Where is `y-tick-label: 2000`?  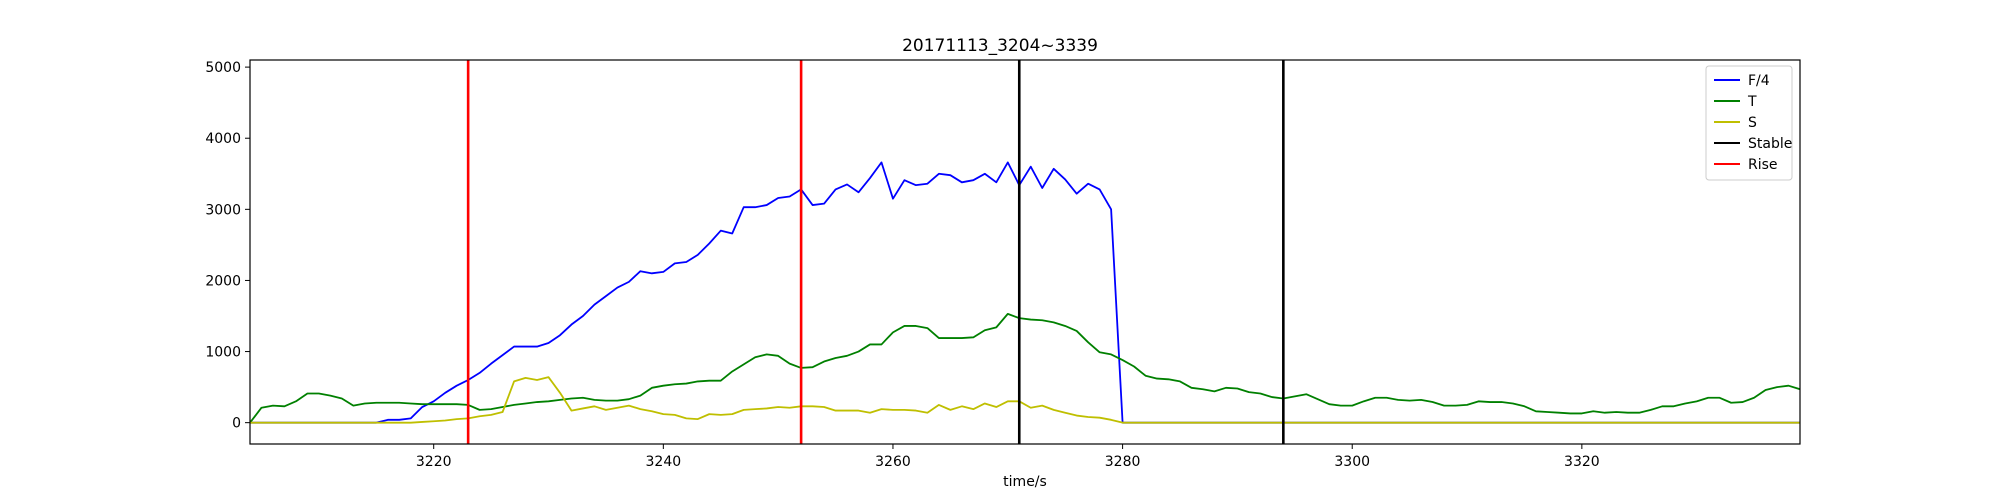
y-tick-label: 2000 is located at coordinates (223, 281).